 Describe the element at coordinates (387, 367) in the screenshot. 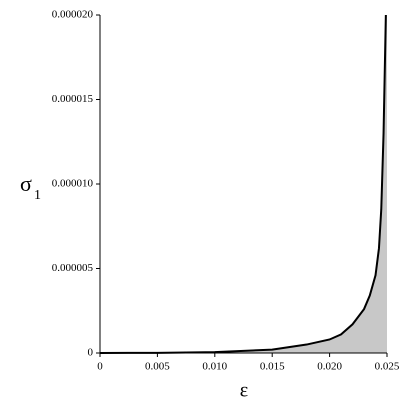

I see `x-tick-label: 0.025` at that location.